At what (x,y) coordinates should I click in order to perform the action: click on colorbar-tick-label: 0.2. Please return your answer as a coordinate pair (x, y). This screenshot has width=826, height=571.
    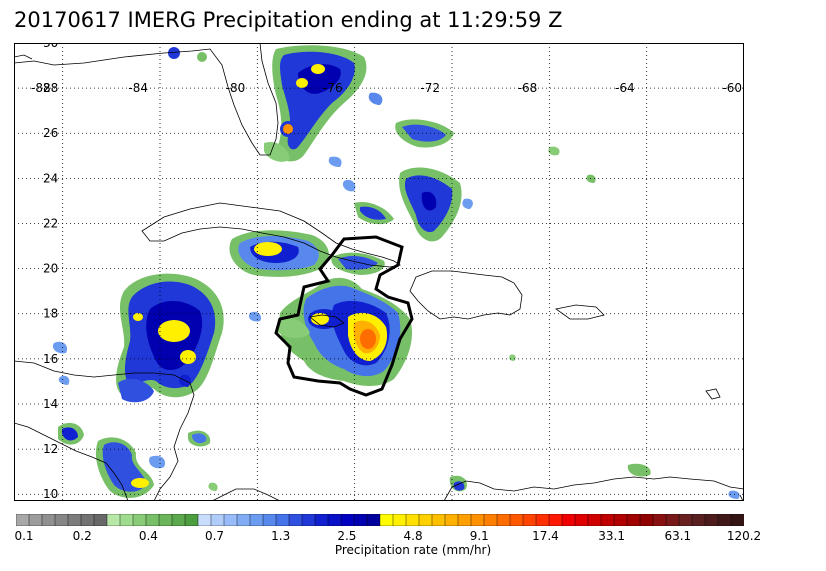
    Looking at the image, I should click on (82, 536).